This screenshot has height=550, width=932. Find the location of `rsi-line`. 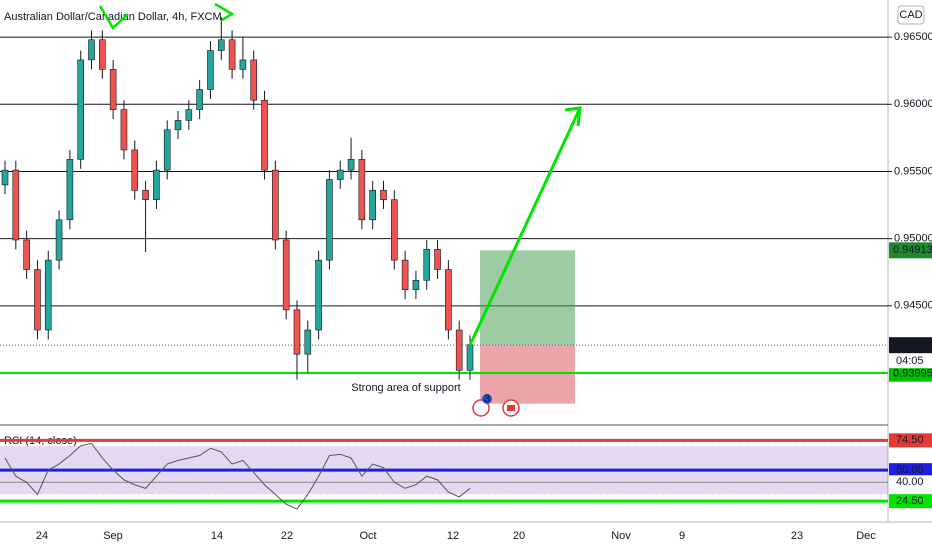

rsi-line is located at coordinates (237, 476).